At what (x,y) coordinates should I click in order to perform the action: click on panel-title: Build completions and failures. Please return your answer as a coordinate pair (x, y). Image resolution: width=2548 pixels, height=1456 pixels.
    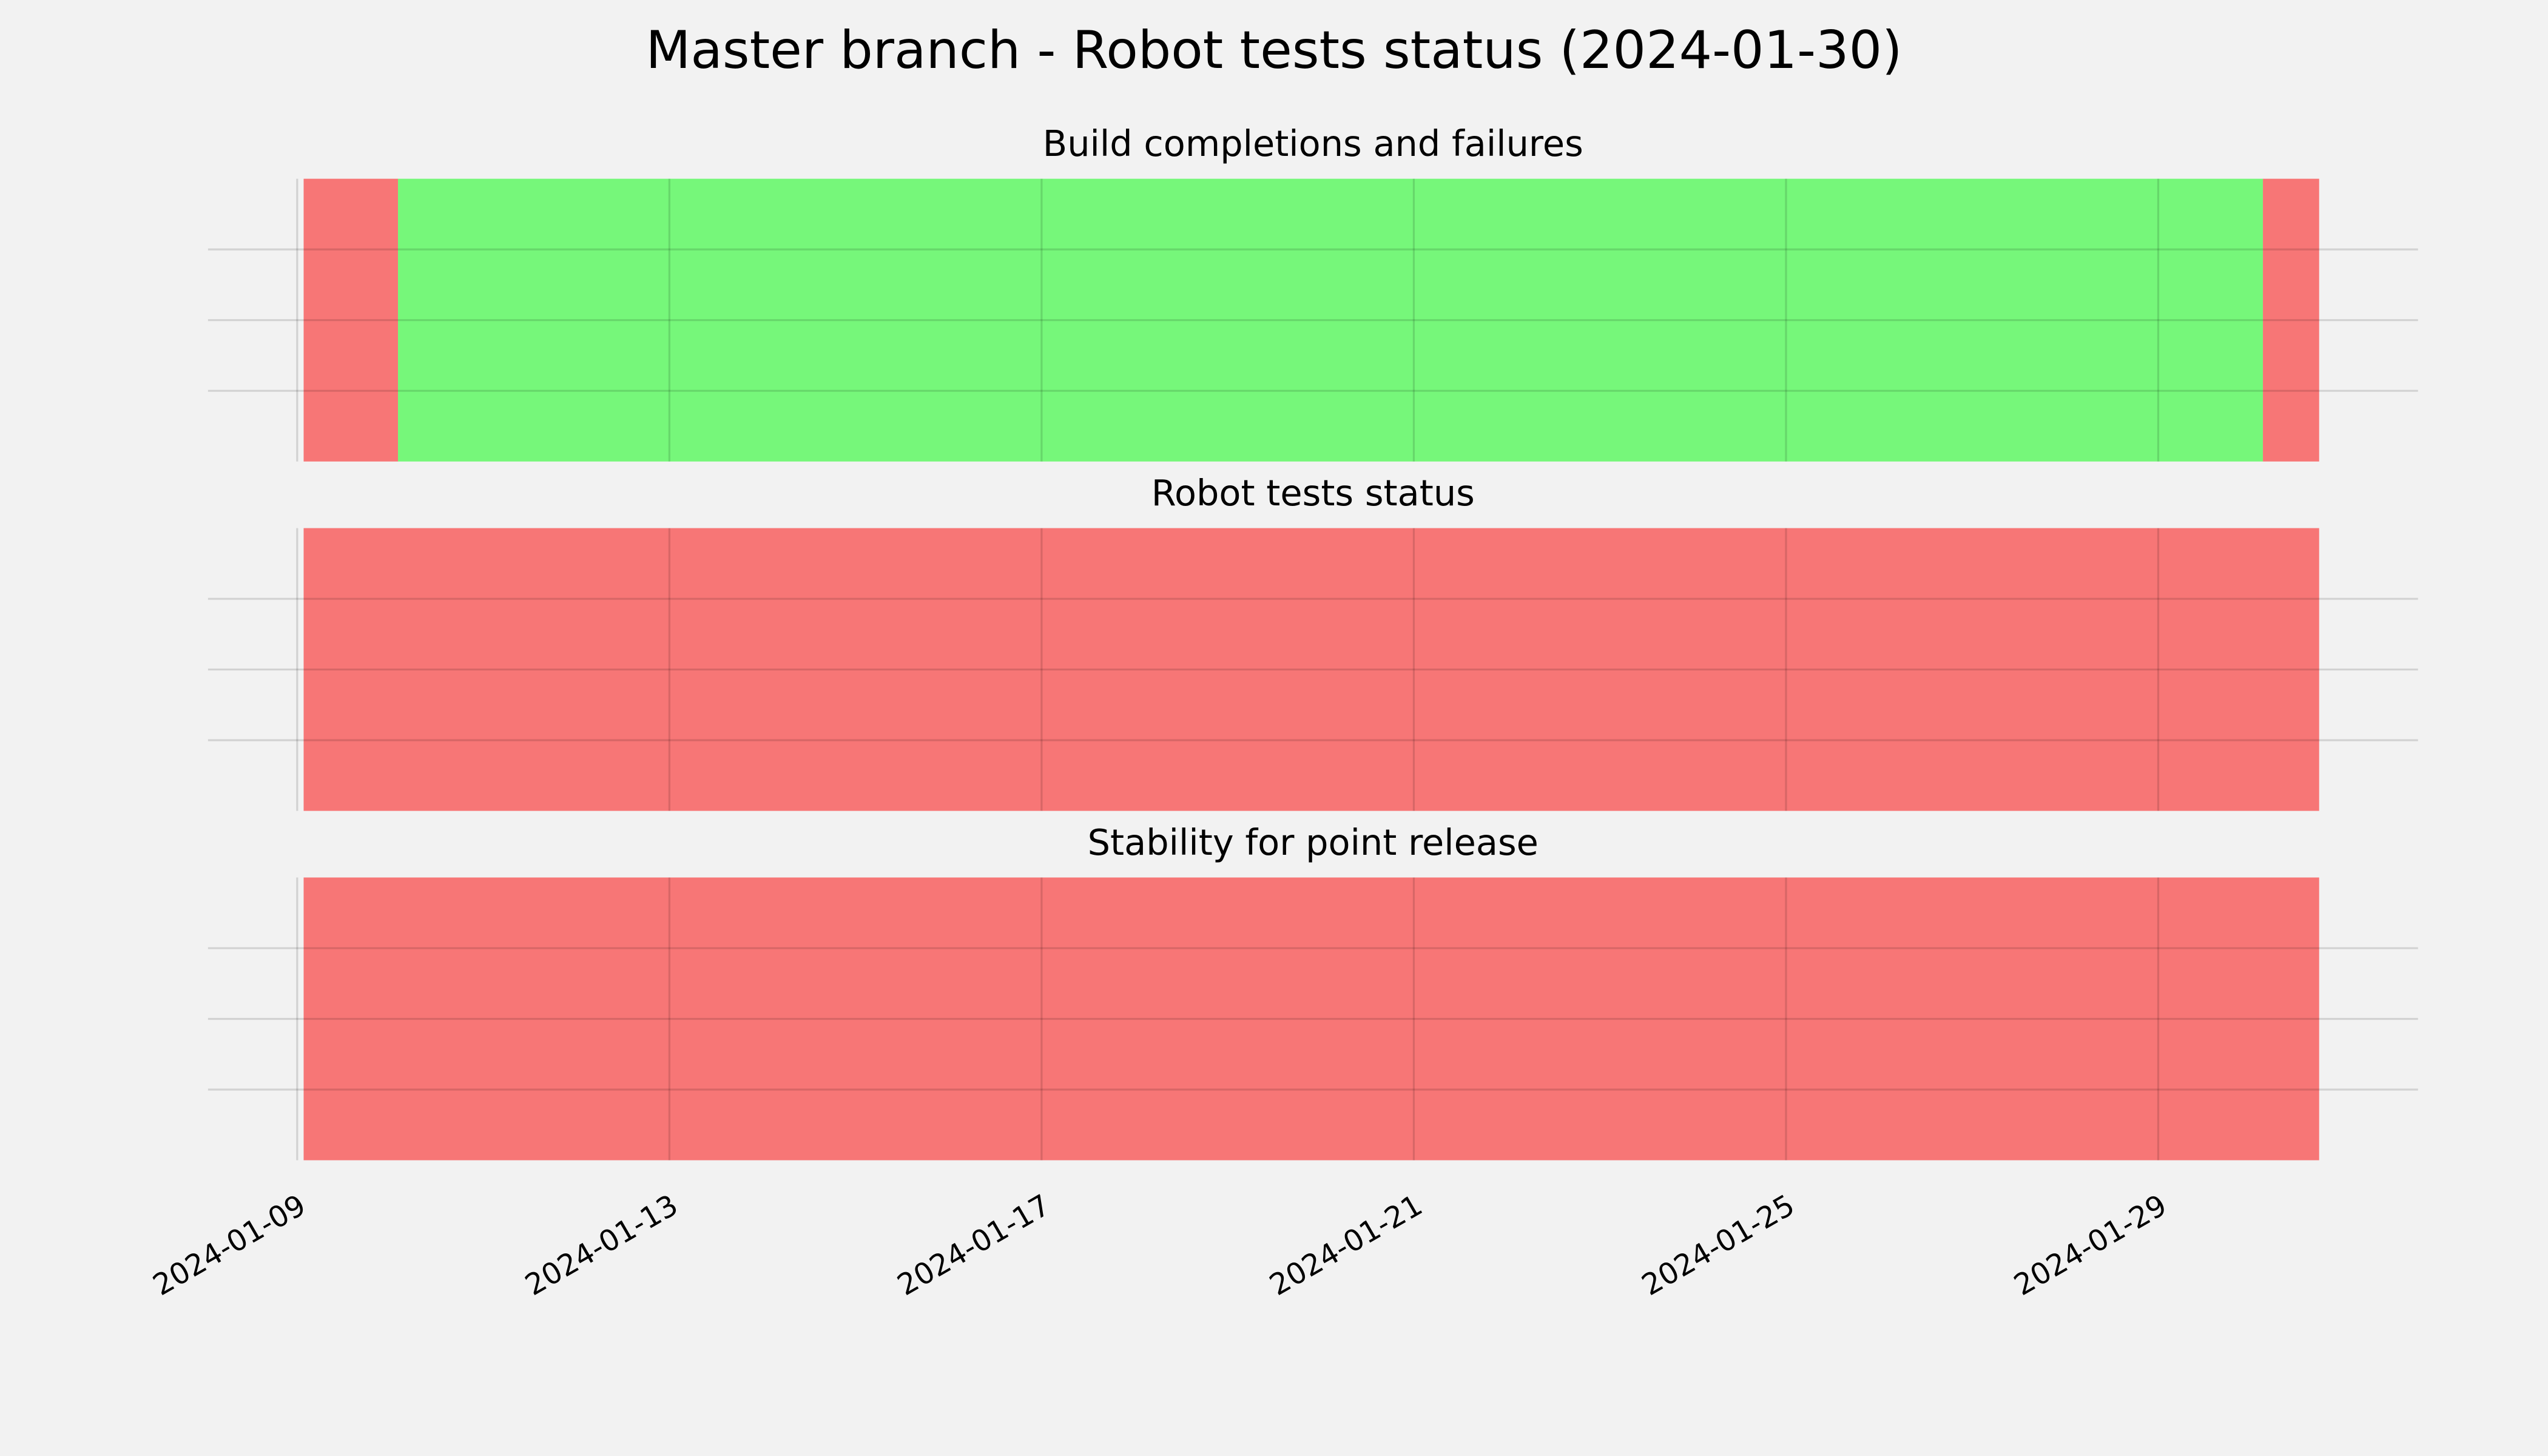
    Looking at the image, I should click on (1313, 143).